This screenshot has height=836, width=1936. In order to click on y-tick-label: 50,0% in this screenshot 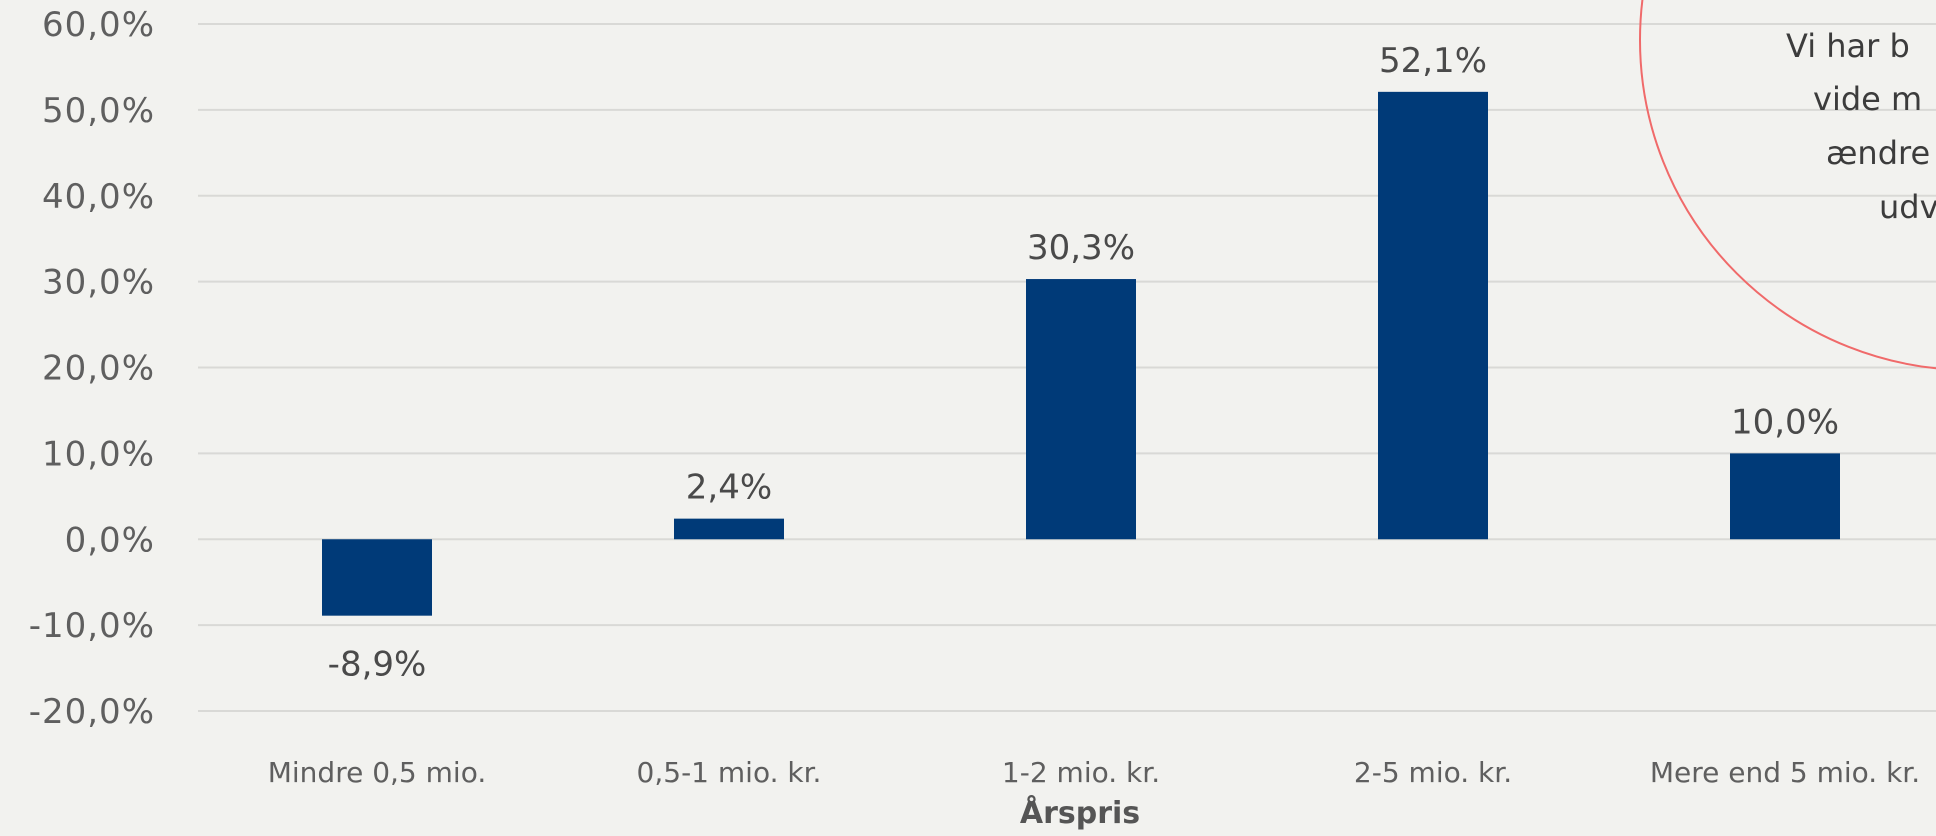, I will do `click(98, 111)`.